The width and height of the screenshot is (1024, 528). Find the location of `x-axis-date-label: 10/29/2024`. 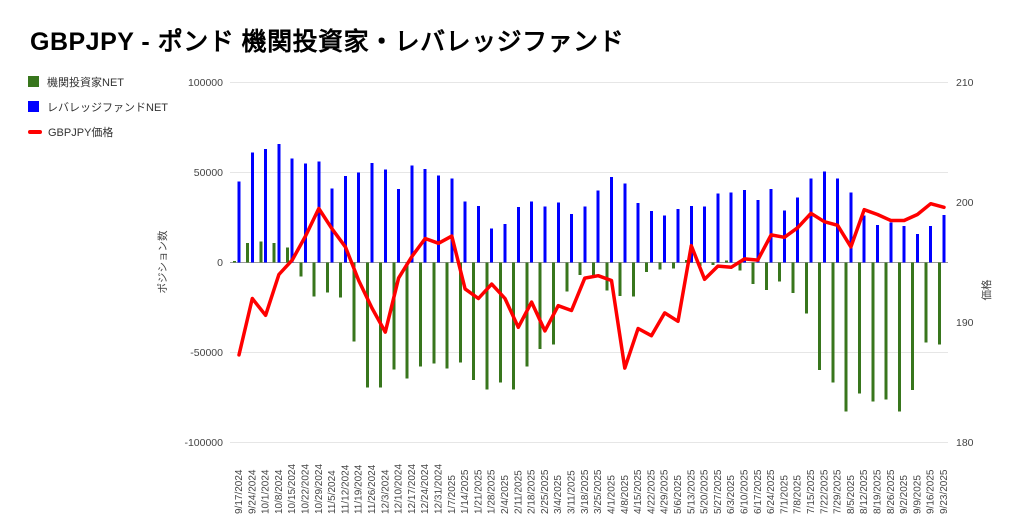

x-axis-date-label: 10/29/2024 is located at coordinates (319, 489).